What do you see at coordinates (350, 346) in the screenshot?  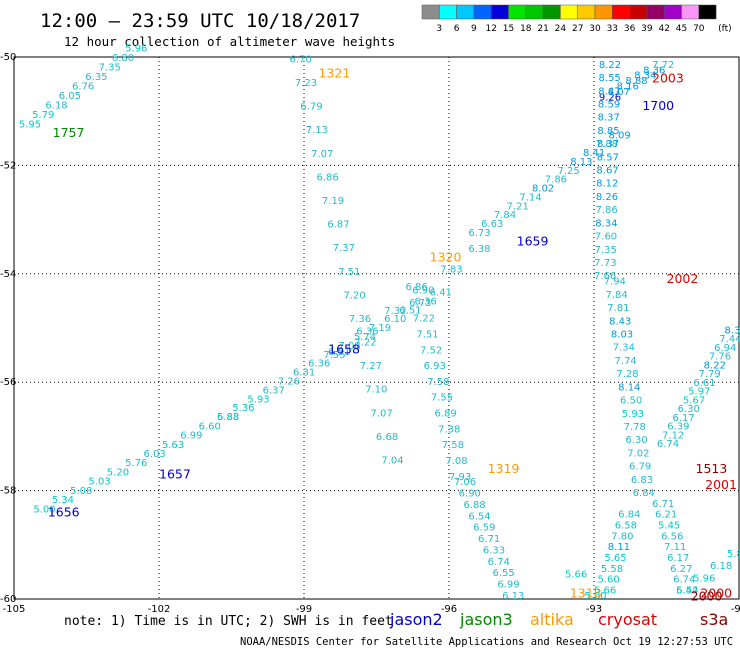 I see `wave-height-value: 7.08` at bounding box center [350, 346].